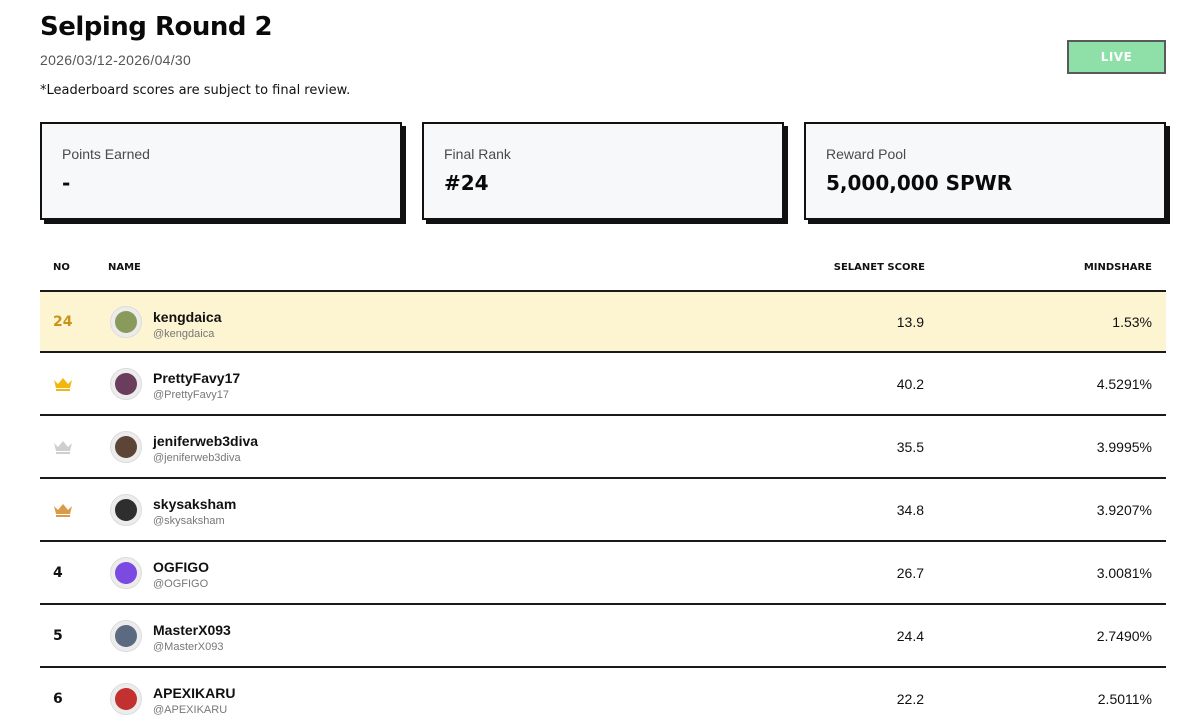 Image resolution: width=1200 pixels, height=721 pixels. I want to click on user-handle: @PrettyFavy17, so click(191, 395).